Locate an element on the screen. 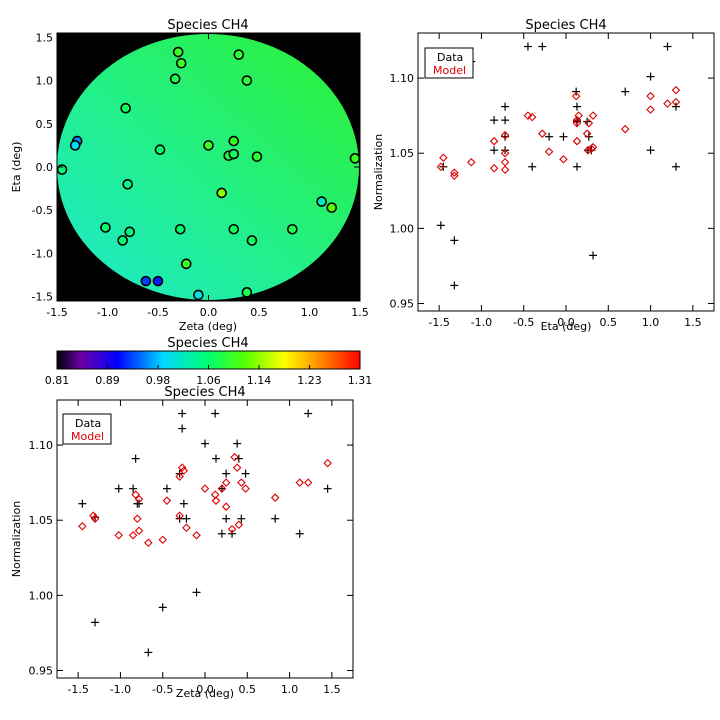 This screenshot has height=720, width=720. map-xtick-label: 0.0 is located at coordinates (209, 312).